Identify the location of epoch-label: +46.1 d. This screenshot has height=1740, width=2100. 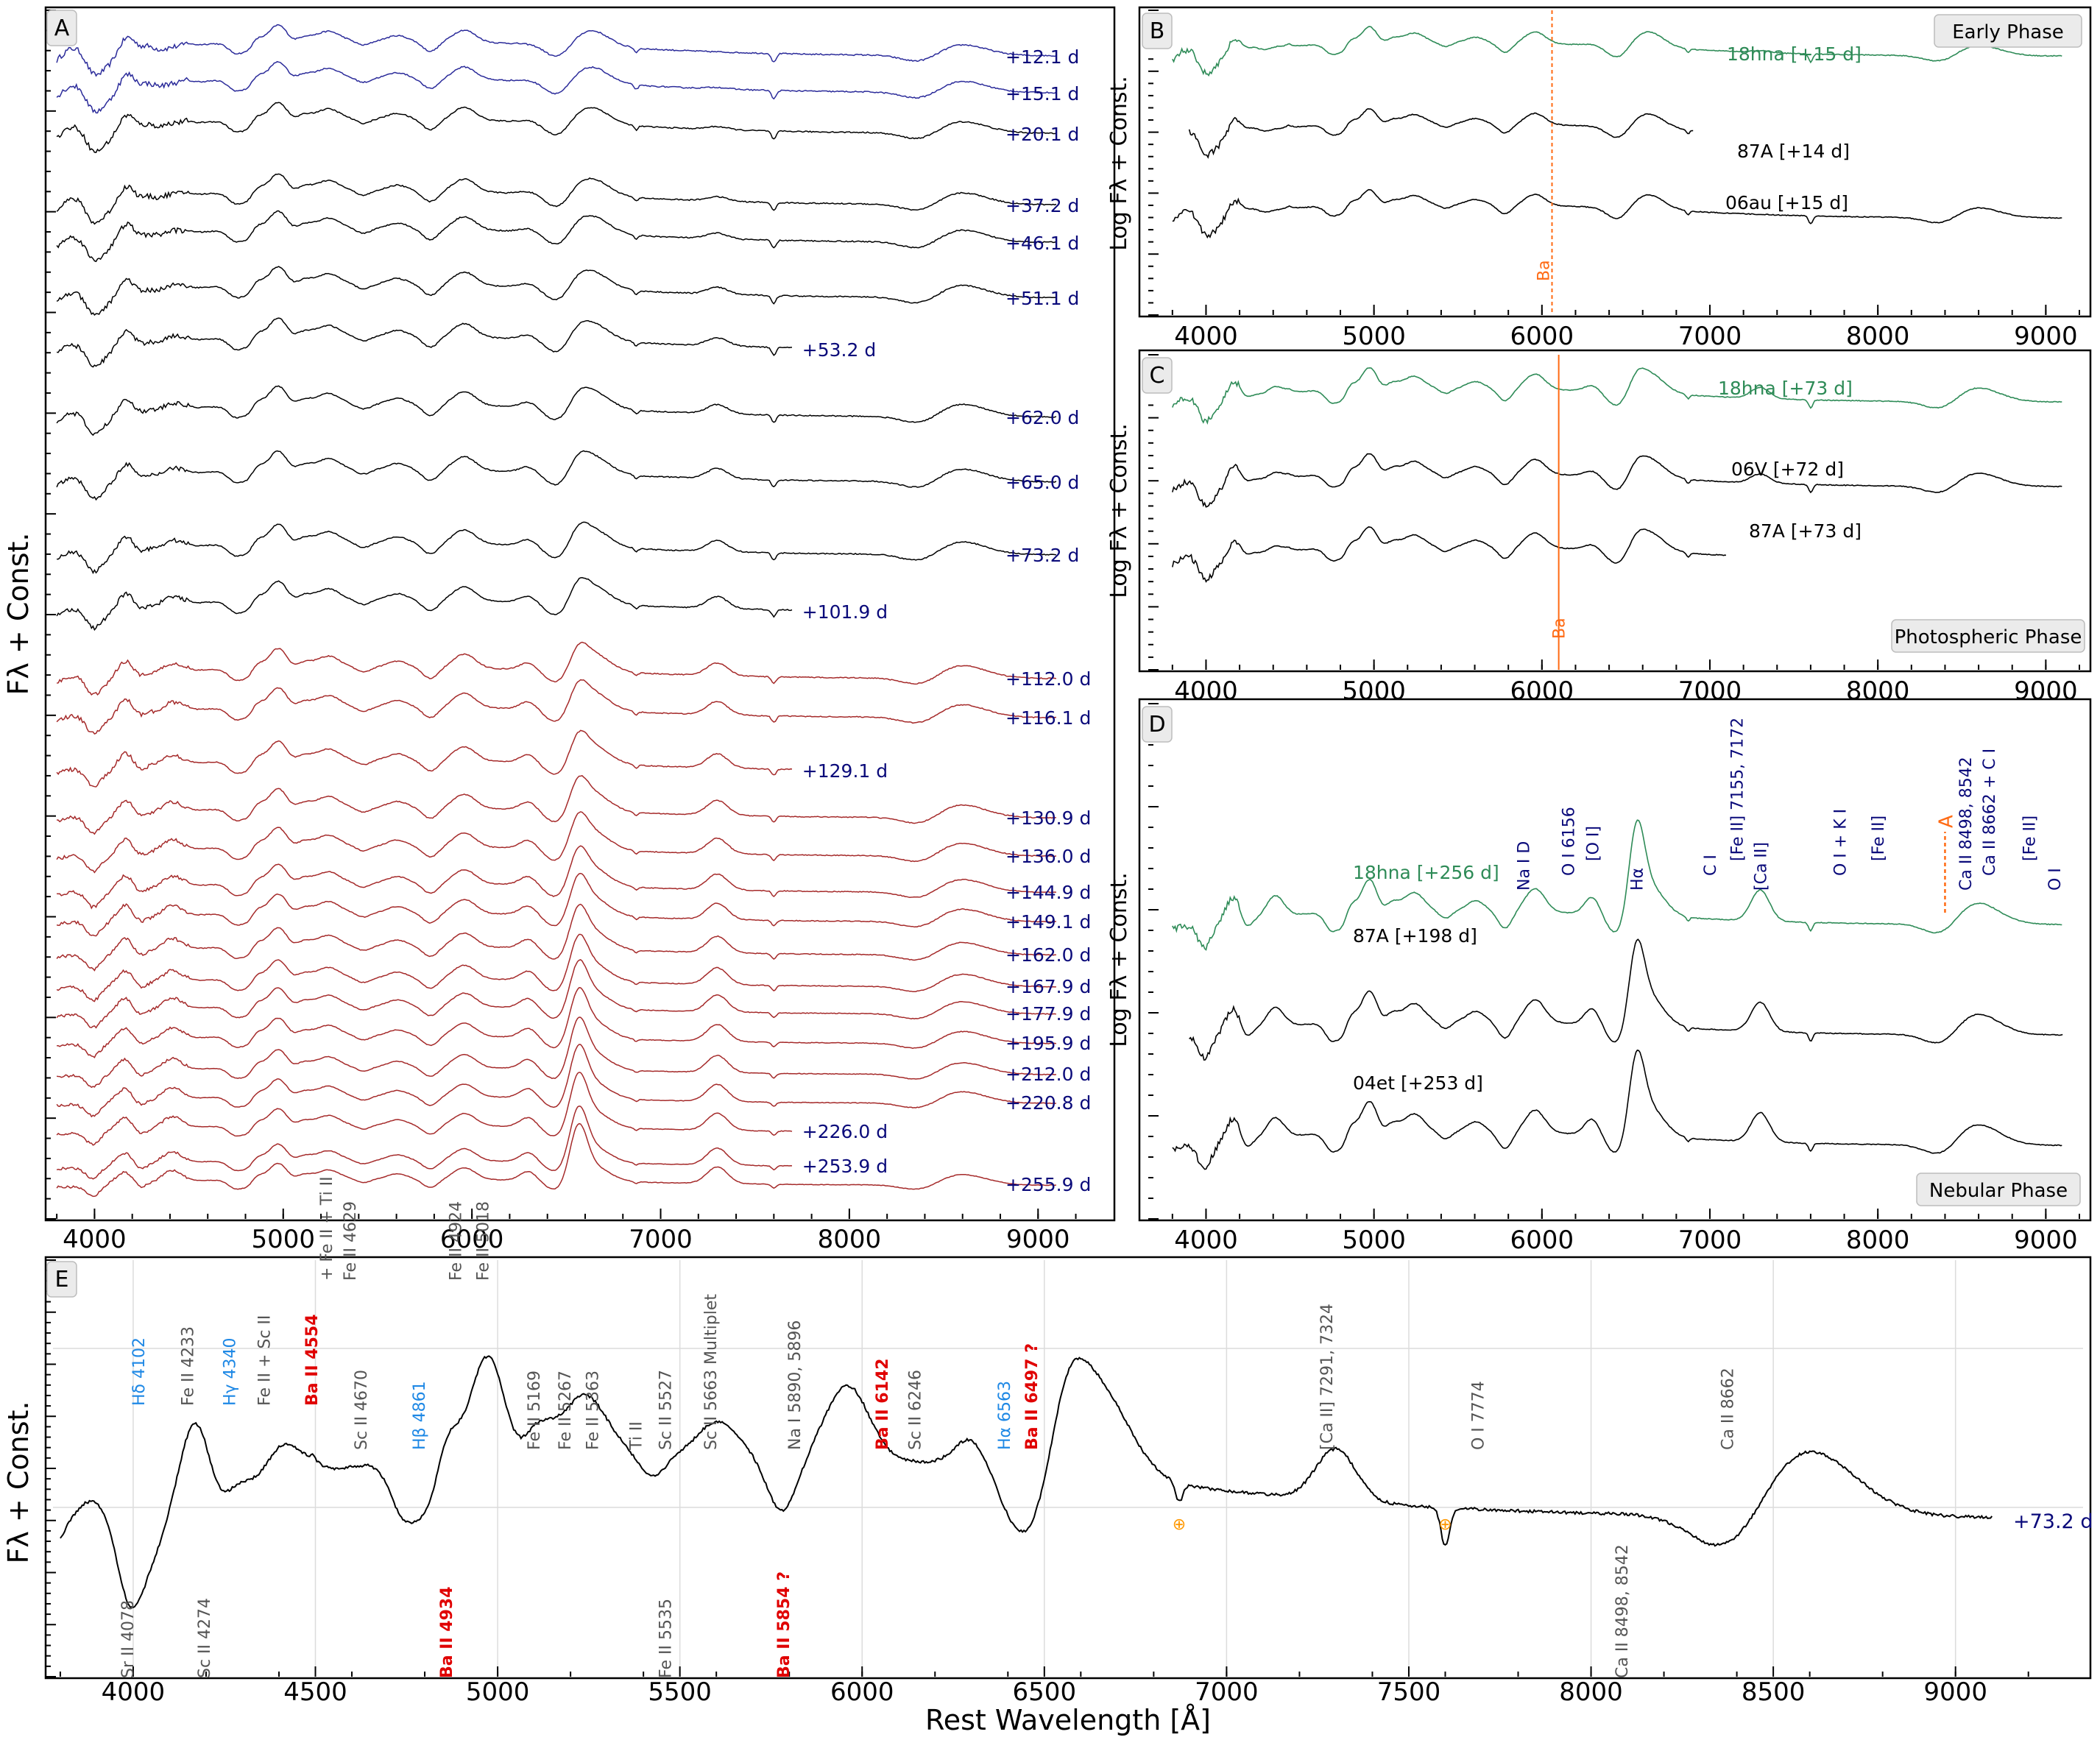
(1042, 243).